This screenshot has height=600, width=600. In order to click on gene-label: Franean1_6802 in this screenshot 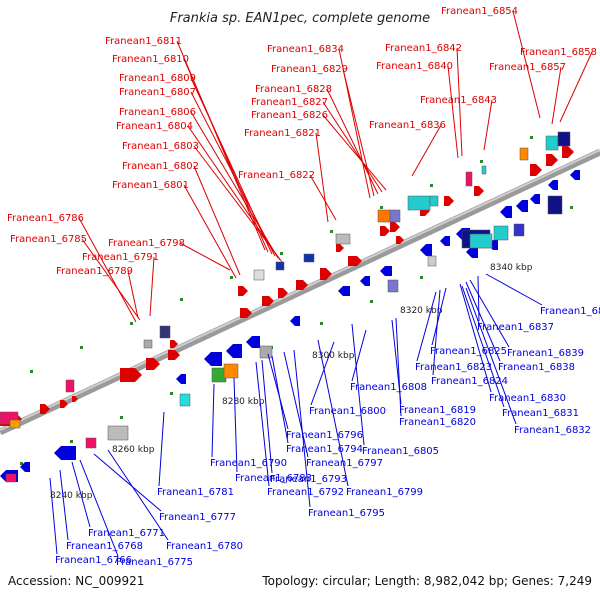, I will do `click(160, 166)`.